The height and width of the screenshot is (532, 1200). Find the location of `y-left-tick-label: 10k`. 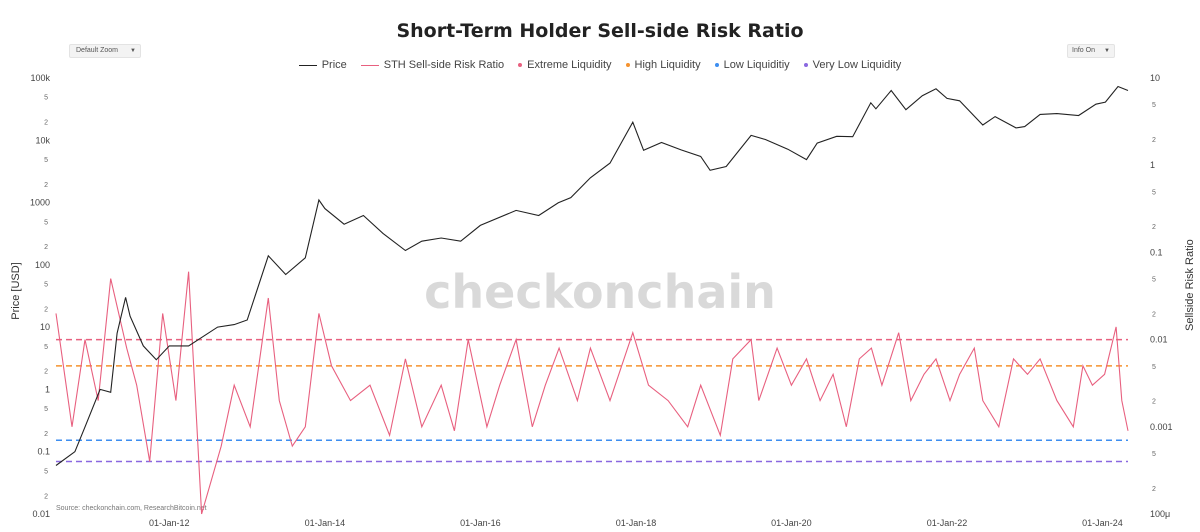

y-left-tick-label: 10k is located at coordinates (42, 140).